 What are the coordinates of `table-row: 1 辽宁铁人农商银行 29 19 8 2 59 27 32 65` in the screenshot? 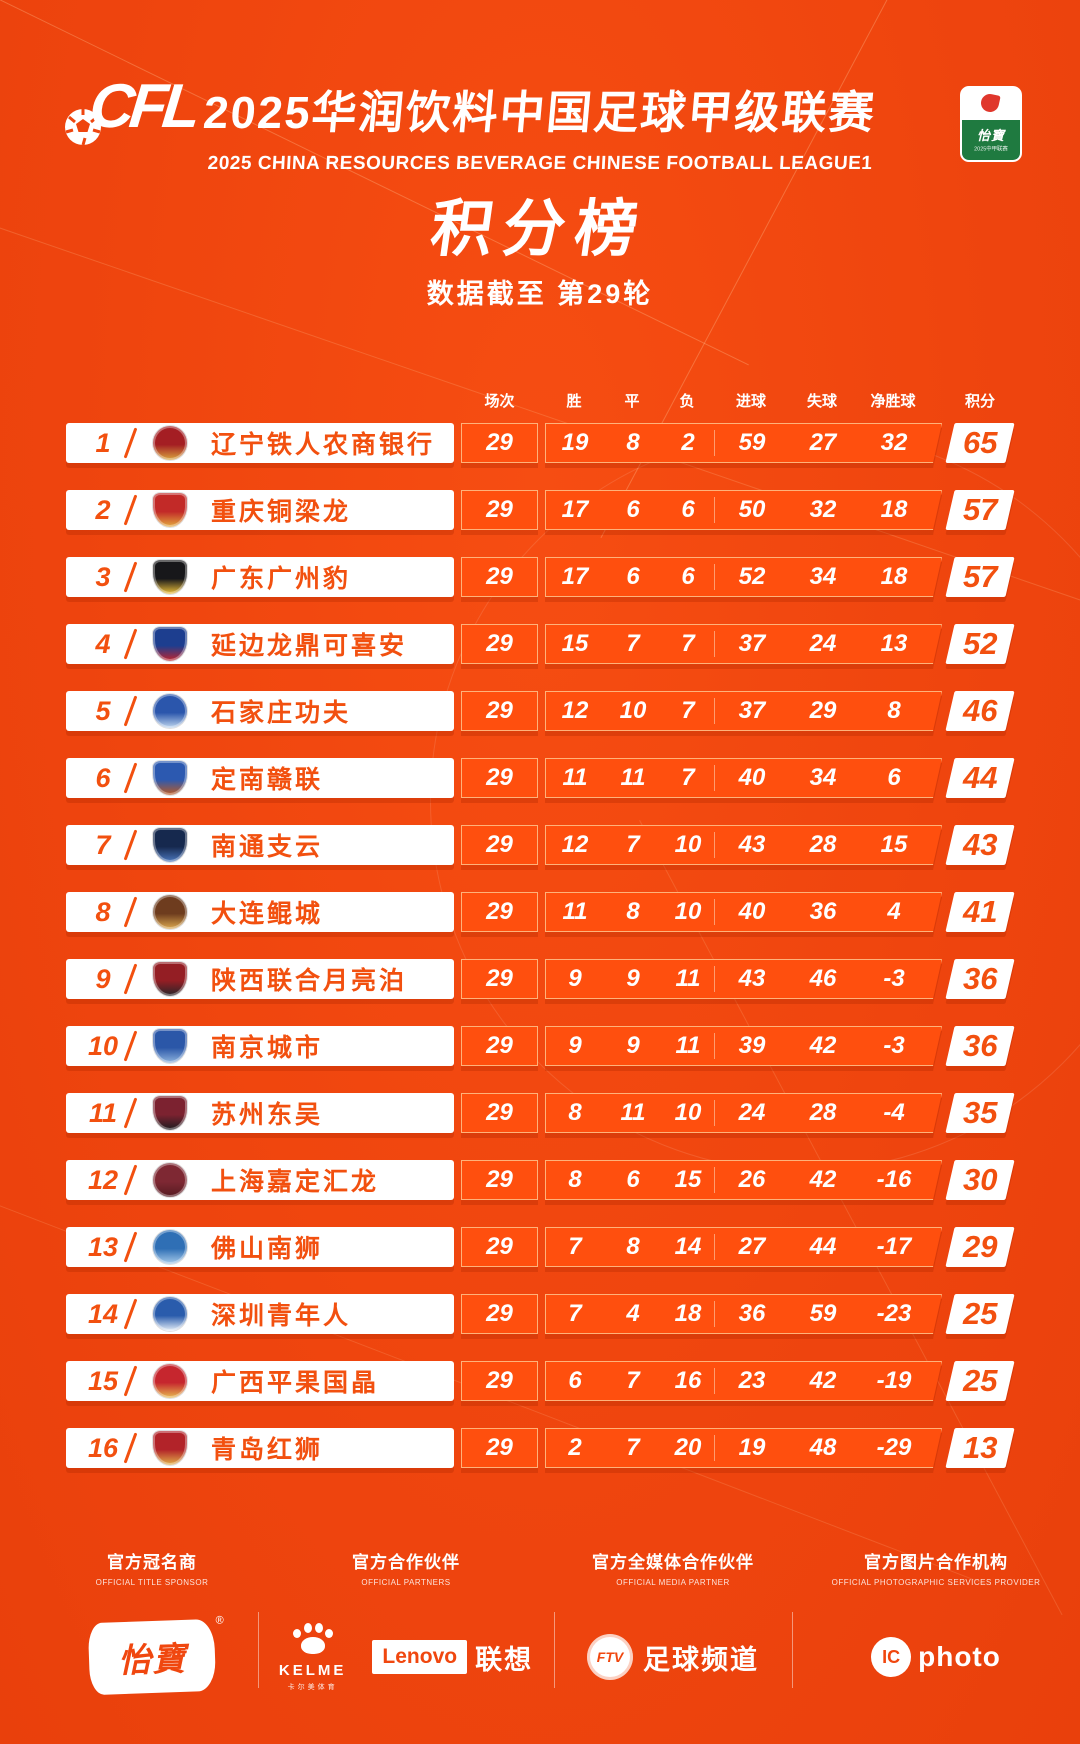 It's located at (540, 443).